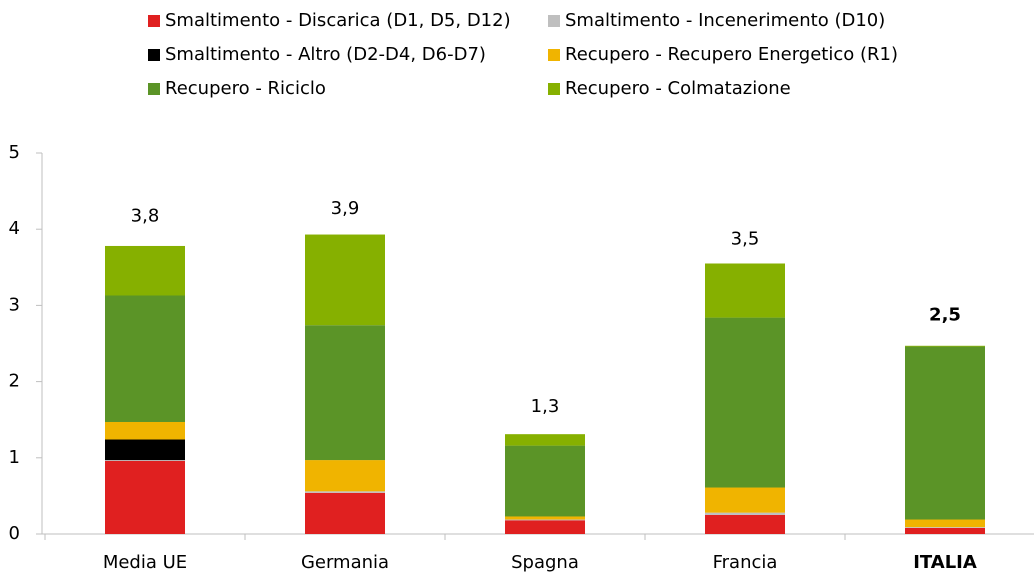 The width and height of the screenshot is (1034, 576). What do you see at coordinates (745, 562) in the screenshot?
I see `x-tick-label: Francia` at bounding box center [745, 562].